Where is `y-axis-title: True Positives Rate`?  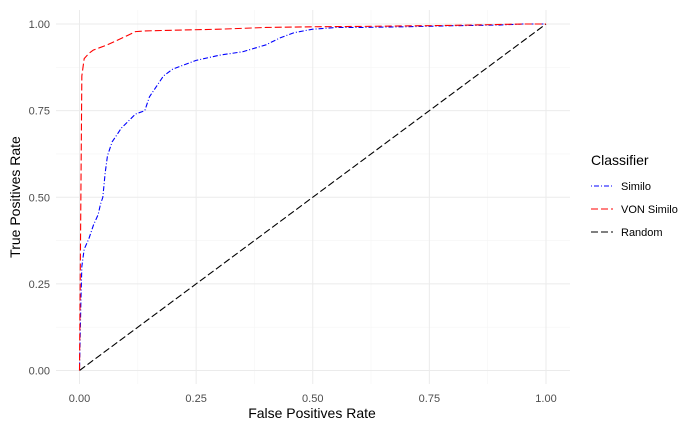
y-axis-title: True Positives Rate is located at coordinates (15, 197).